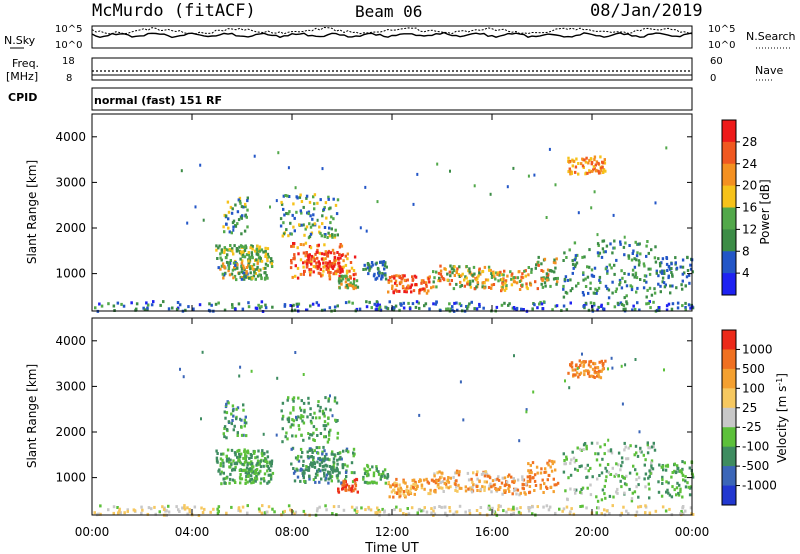 The height and width of the screenshot is (554, 800). I want to click on ytick-label: 4000, so click(70, 341).